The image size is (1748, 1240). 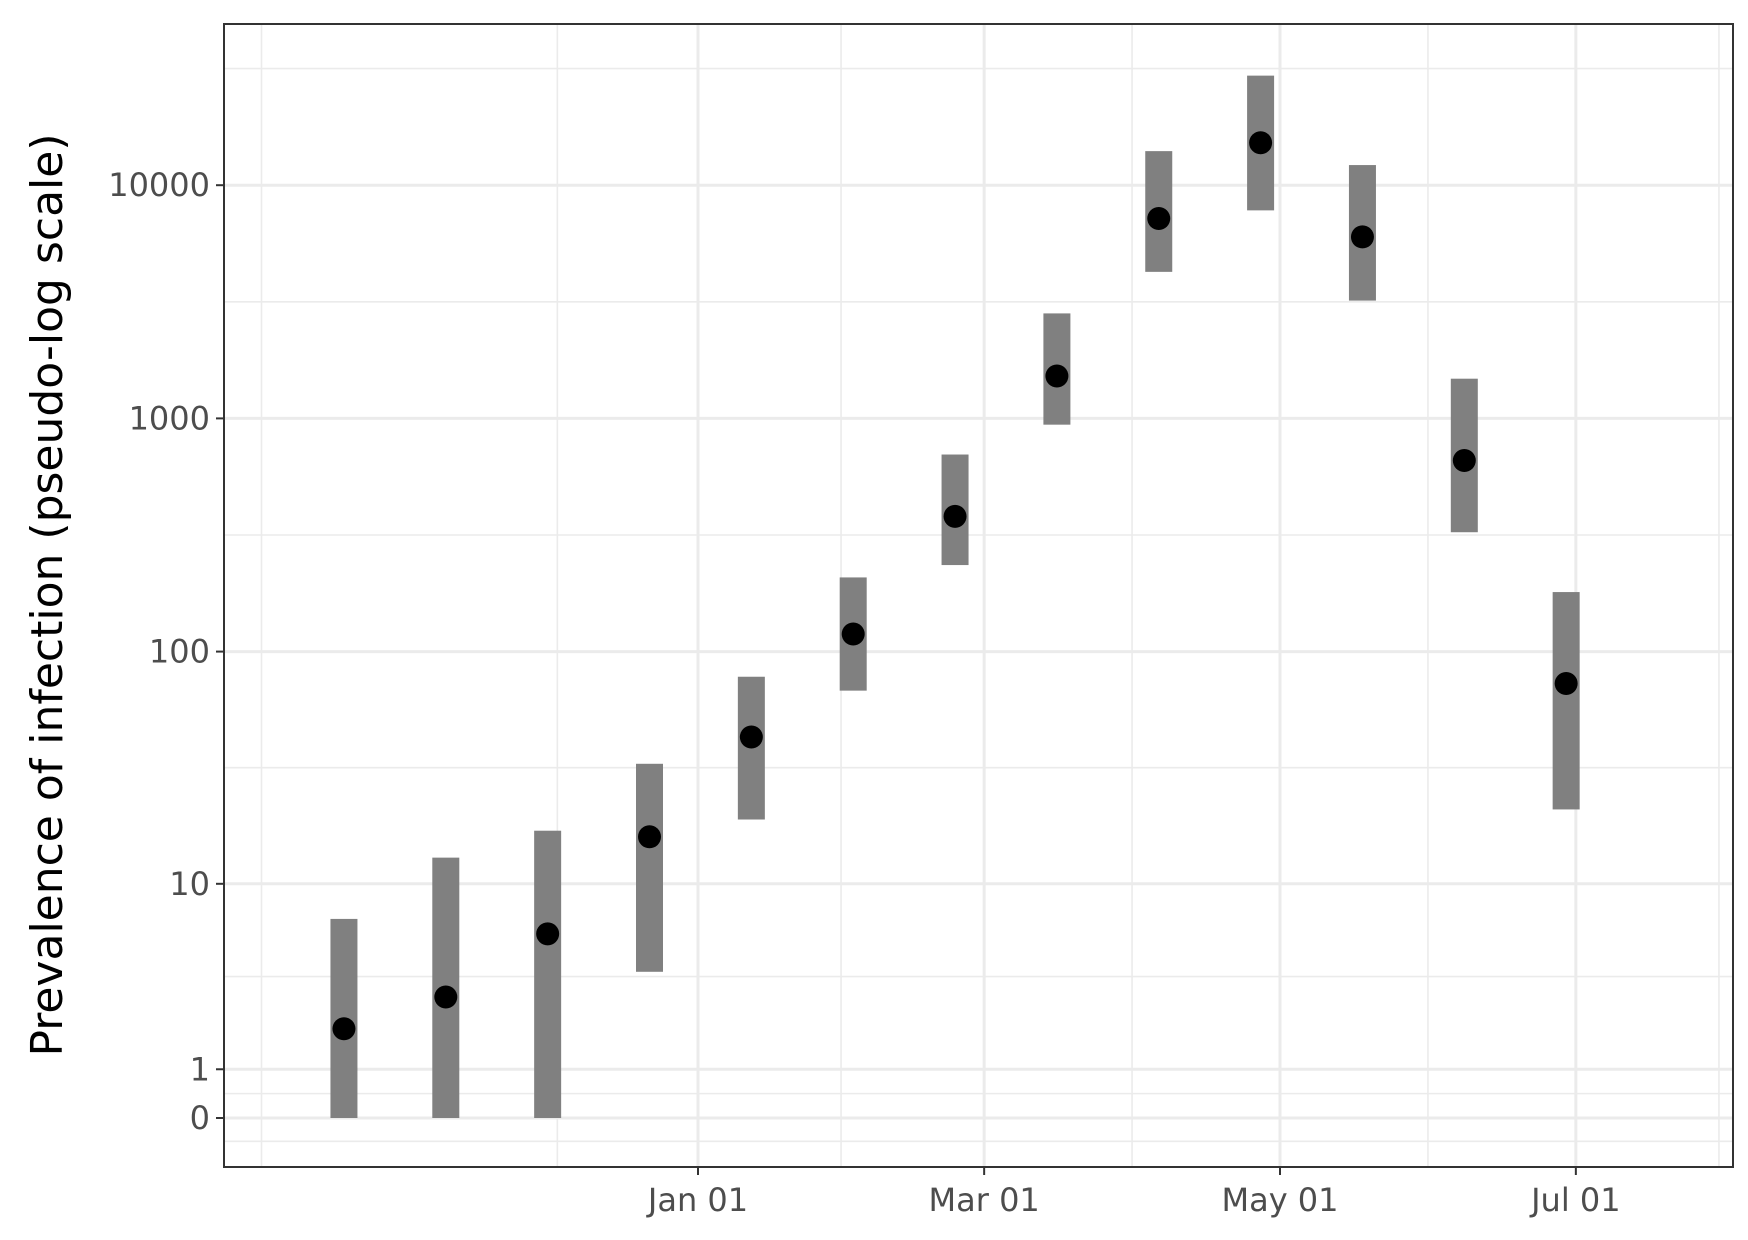 I want to click on y-tick-label: 10000, so click(x=159, y=185).